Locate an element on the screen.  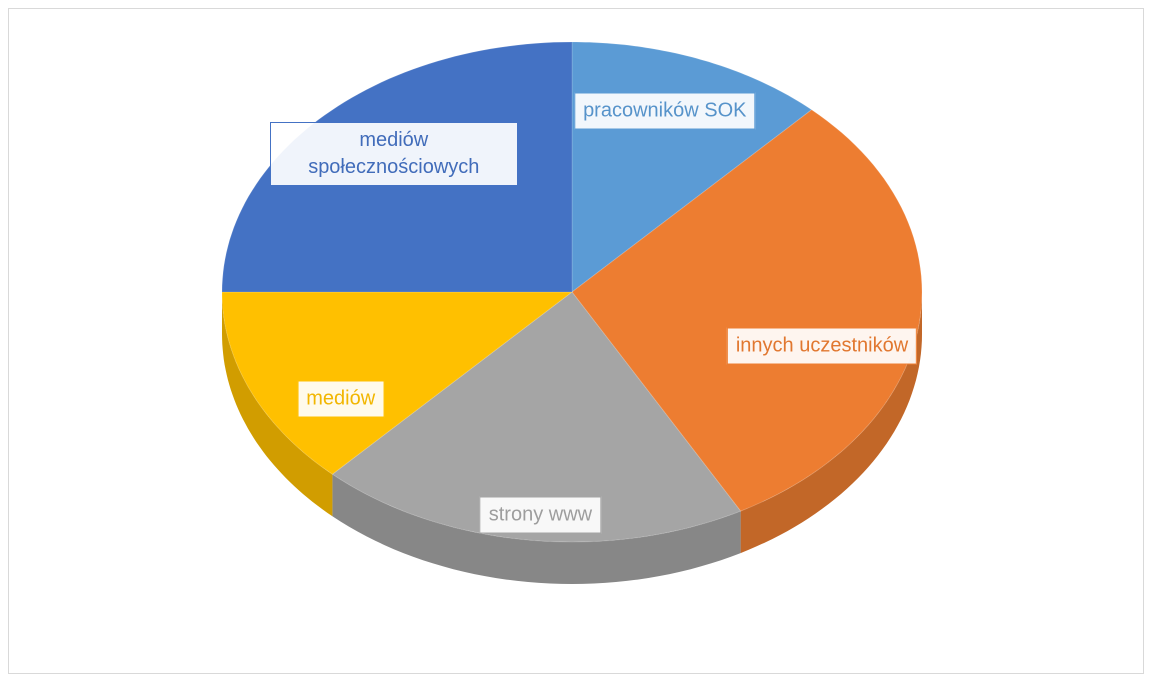
data-label: strony www is located at coordinates (540, 515).